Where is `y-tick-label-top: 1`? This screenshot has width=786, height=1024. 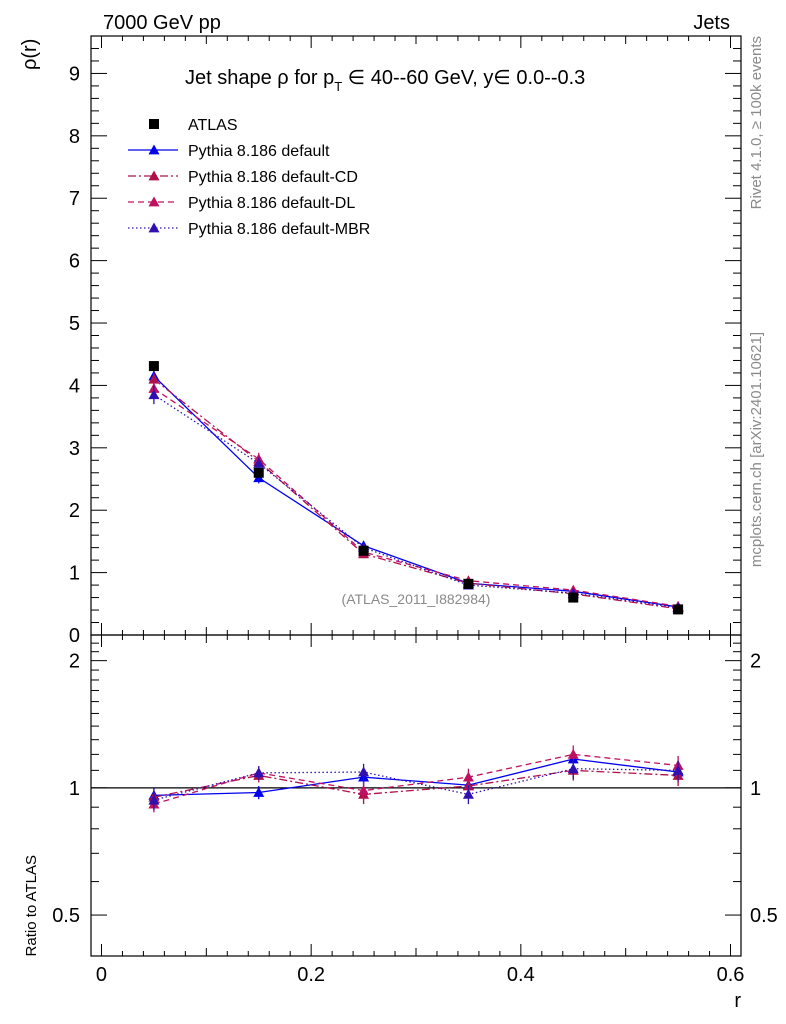 y-tick-label-top: 1 is located at coordinates (74, 574).